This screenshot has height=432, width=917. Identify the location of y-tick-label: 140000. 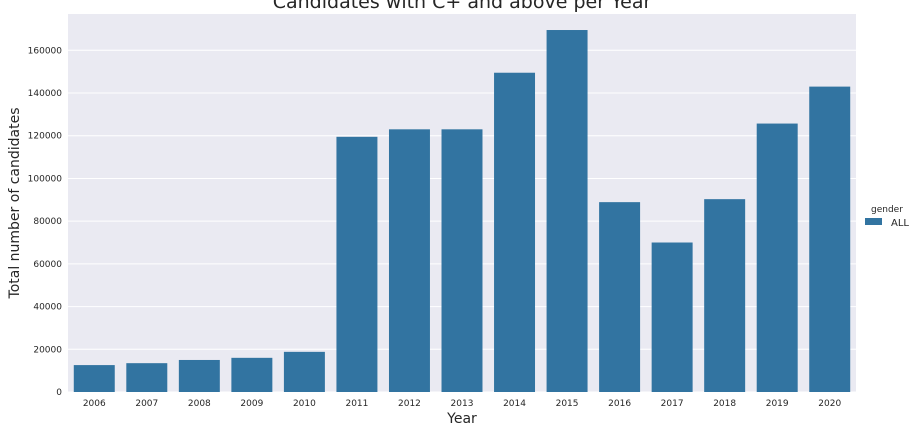
(45, 94).